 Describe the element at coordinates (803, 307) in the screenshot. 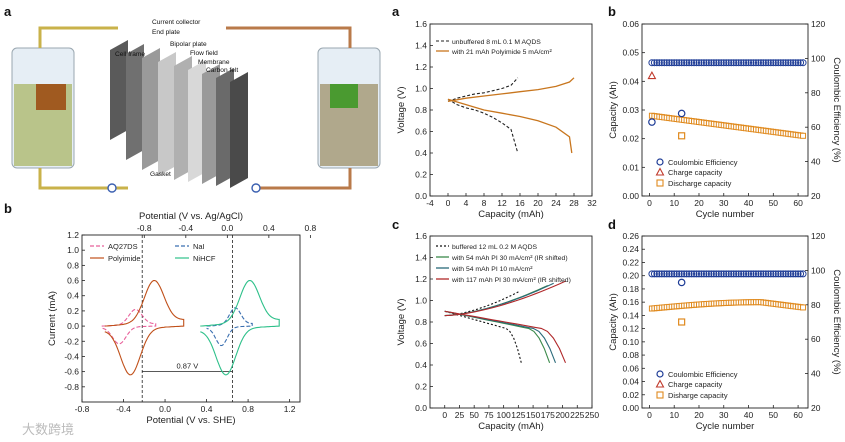

I see `discharge-point` at that location.